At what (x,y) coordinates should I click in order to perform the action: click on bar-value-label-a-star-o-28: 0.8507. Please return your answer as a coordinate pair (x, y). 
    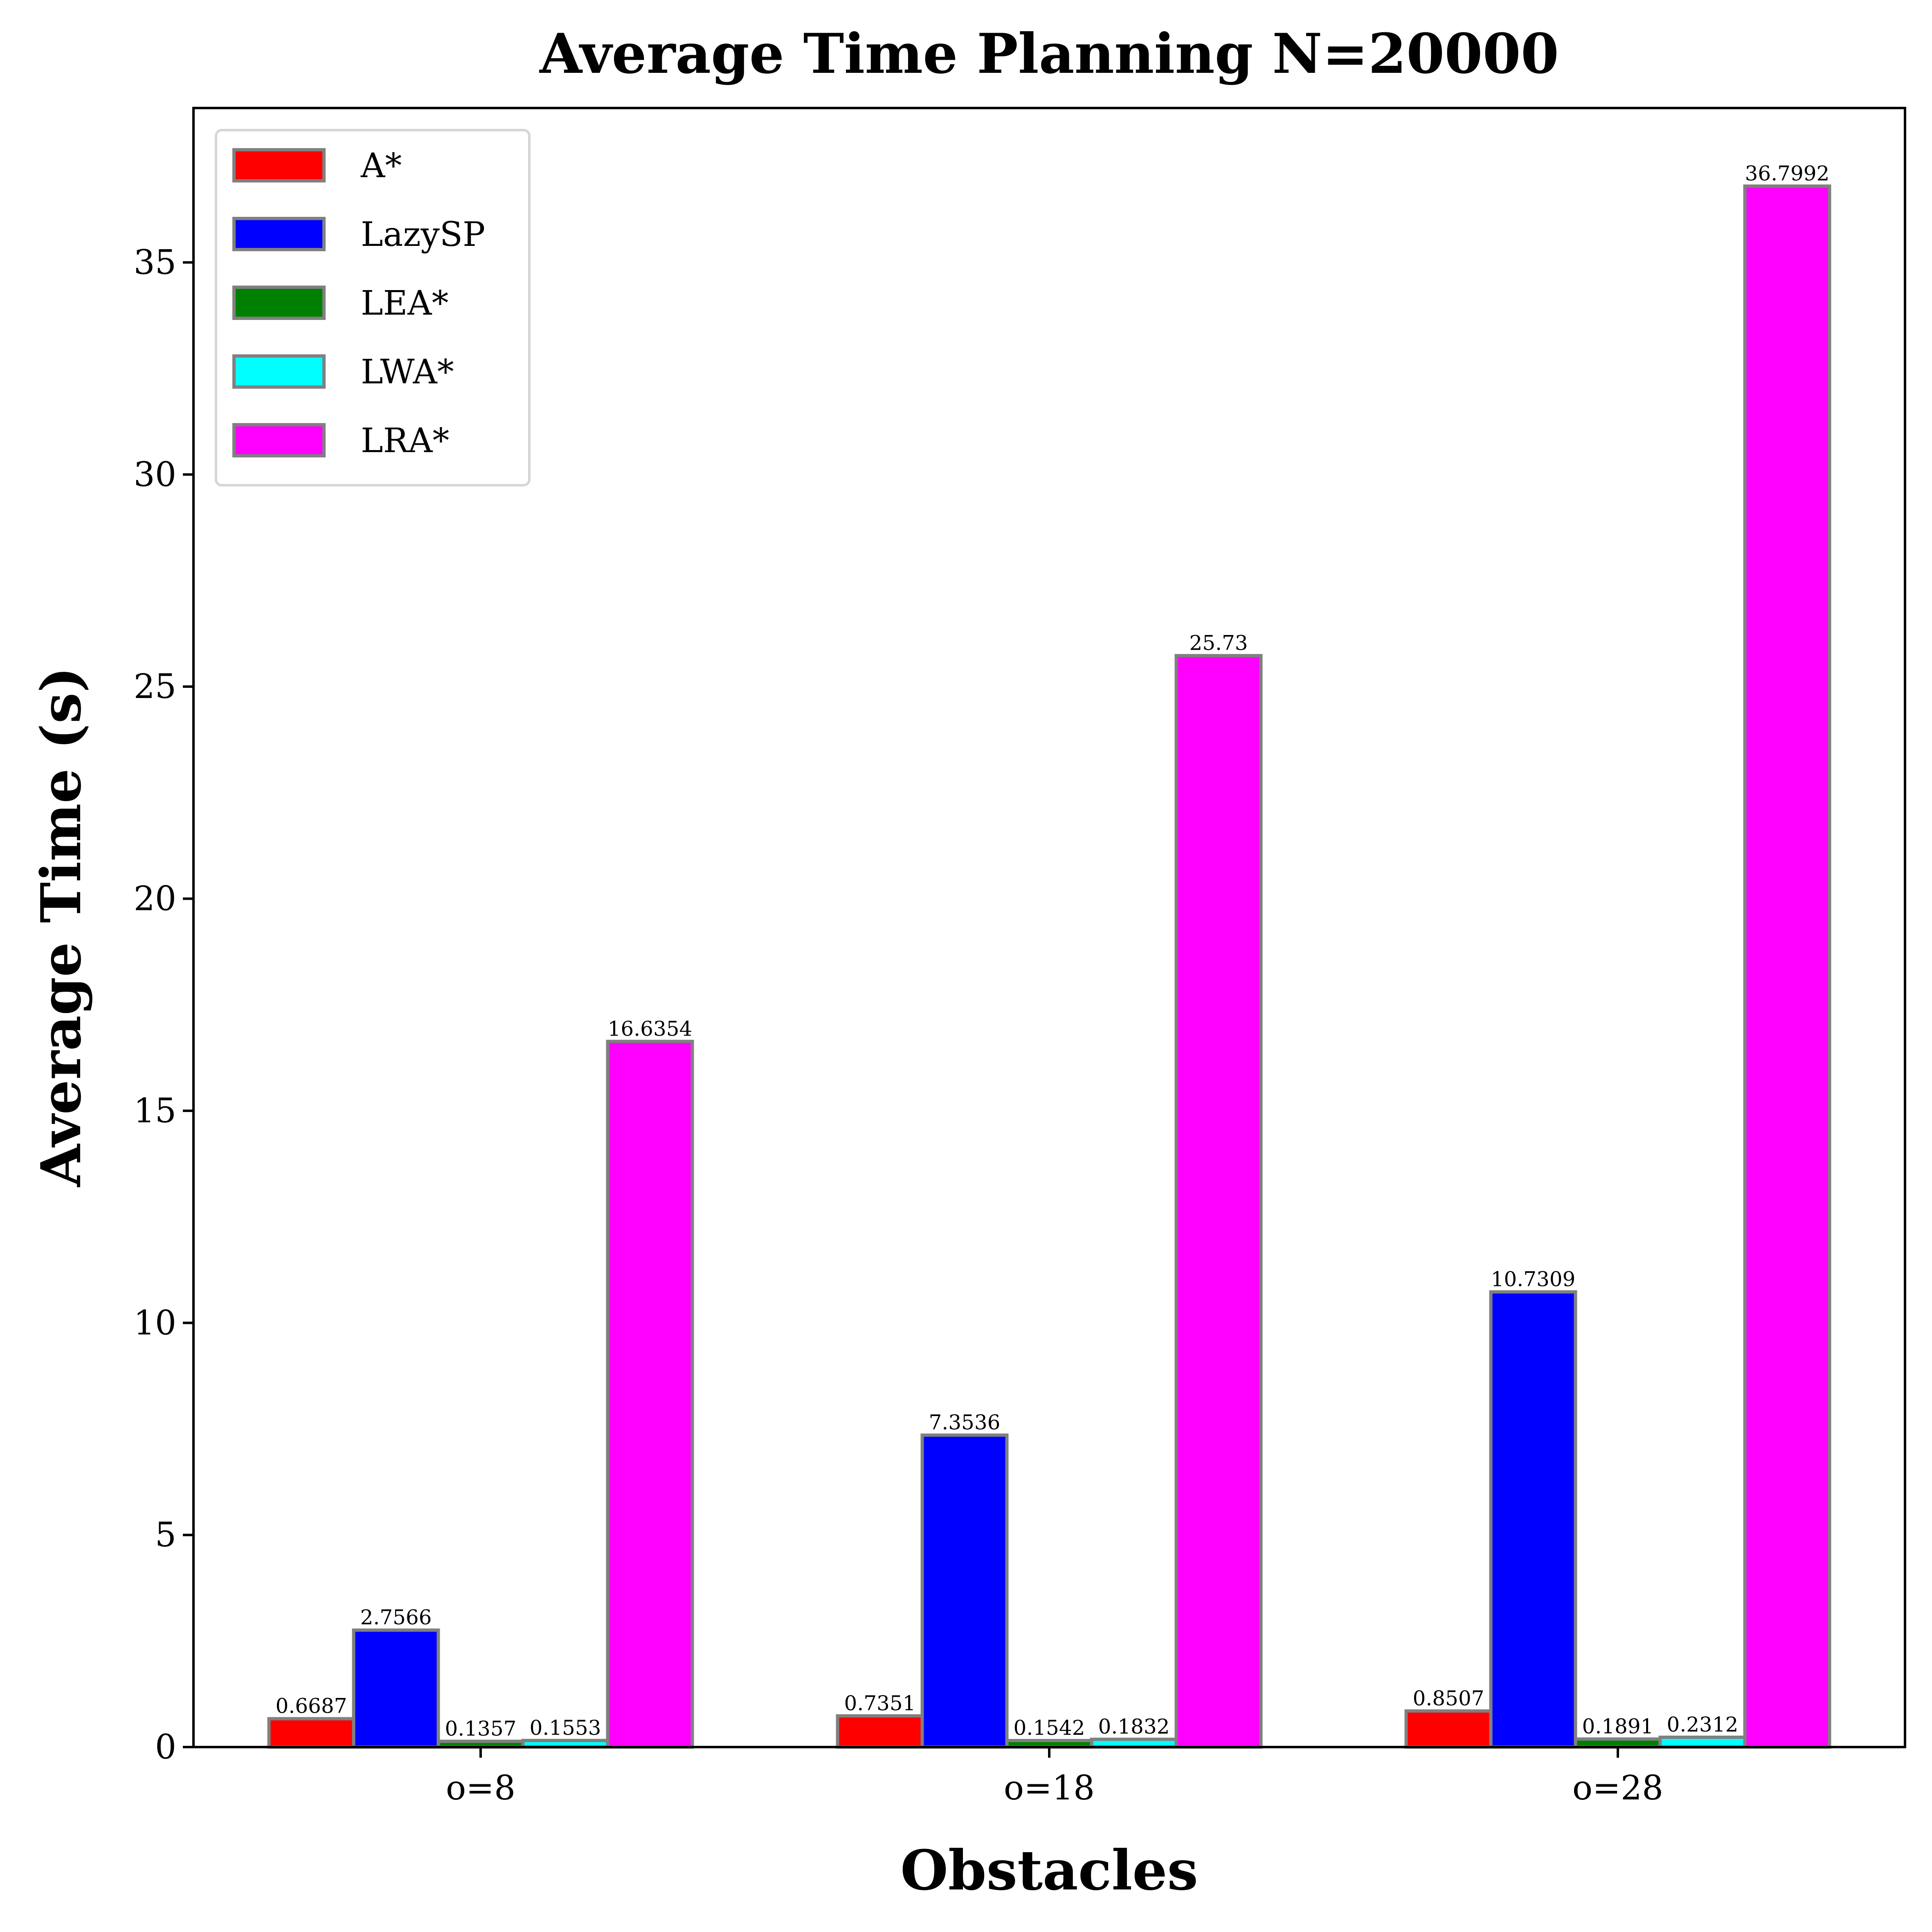
    Looking at the image, I should click on (1448, 1699).